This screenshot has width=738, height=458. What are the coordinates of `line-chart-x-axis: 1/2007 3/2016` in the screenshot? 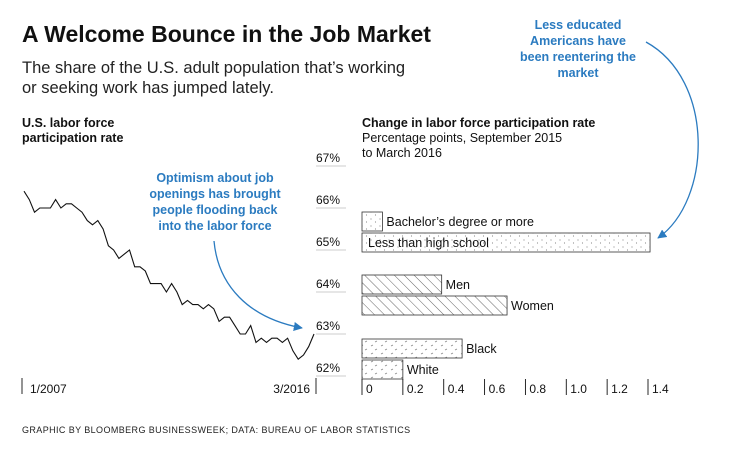 It's located at (169, 387).